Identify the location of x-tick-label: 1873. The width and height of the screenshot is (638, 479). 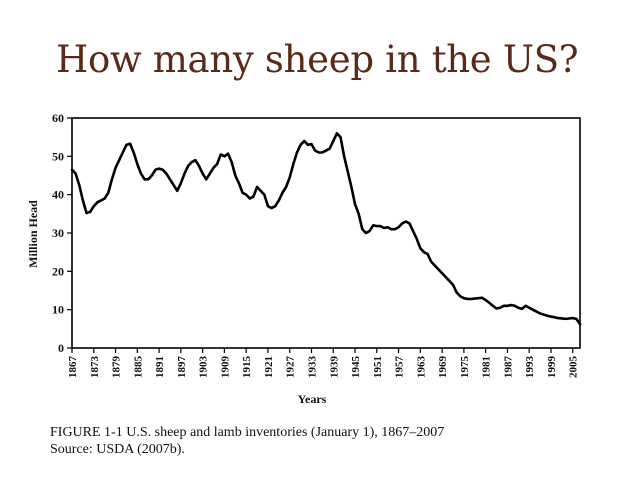
(95, 367).